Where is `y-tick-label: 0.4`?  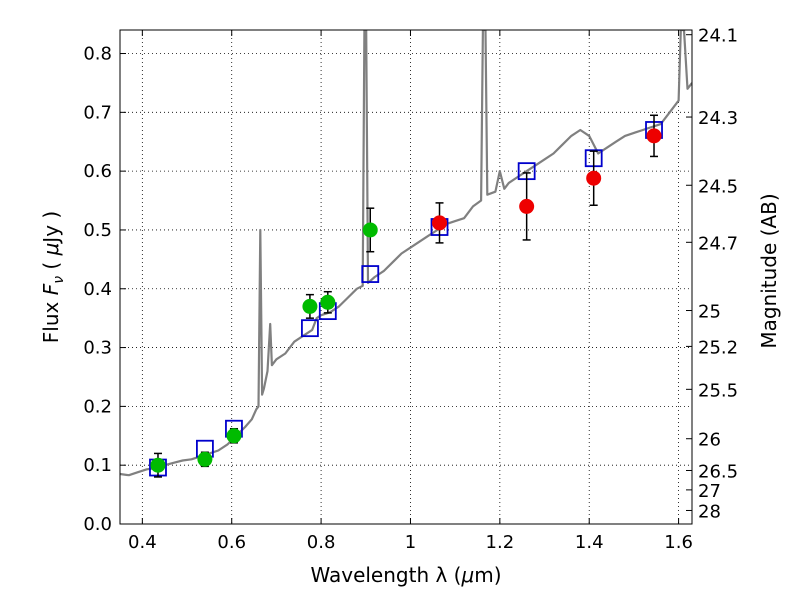 y-tick-label: 0.4 is located at coordinates (97, 289).